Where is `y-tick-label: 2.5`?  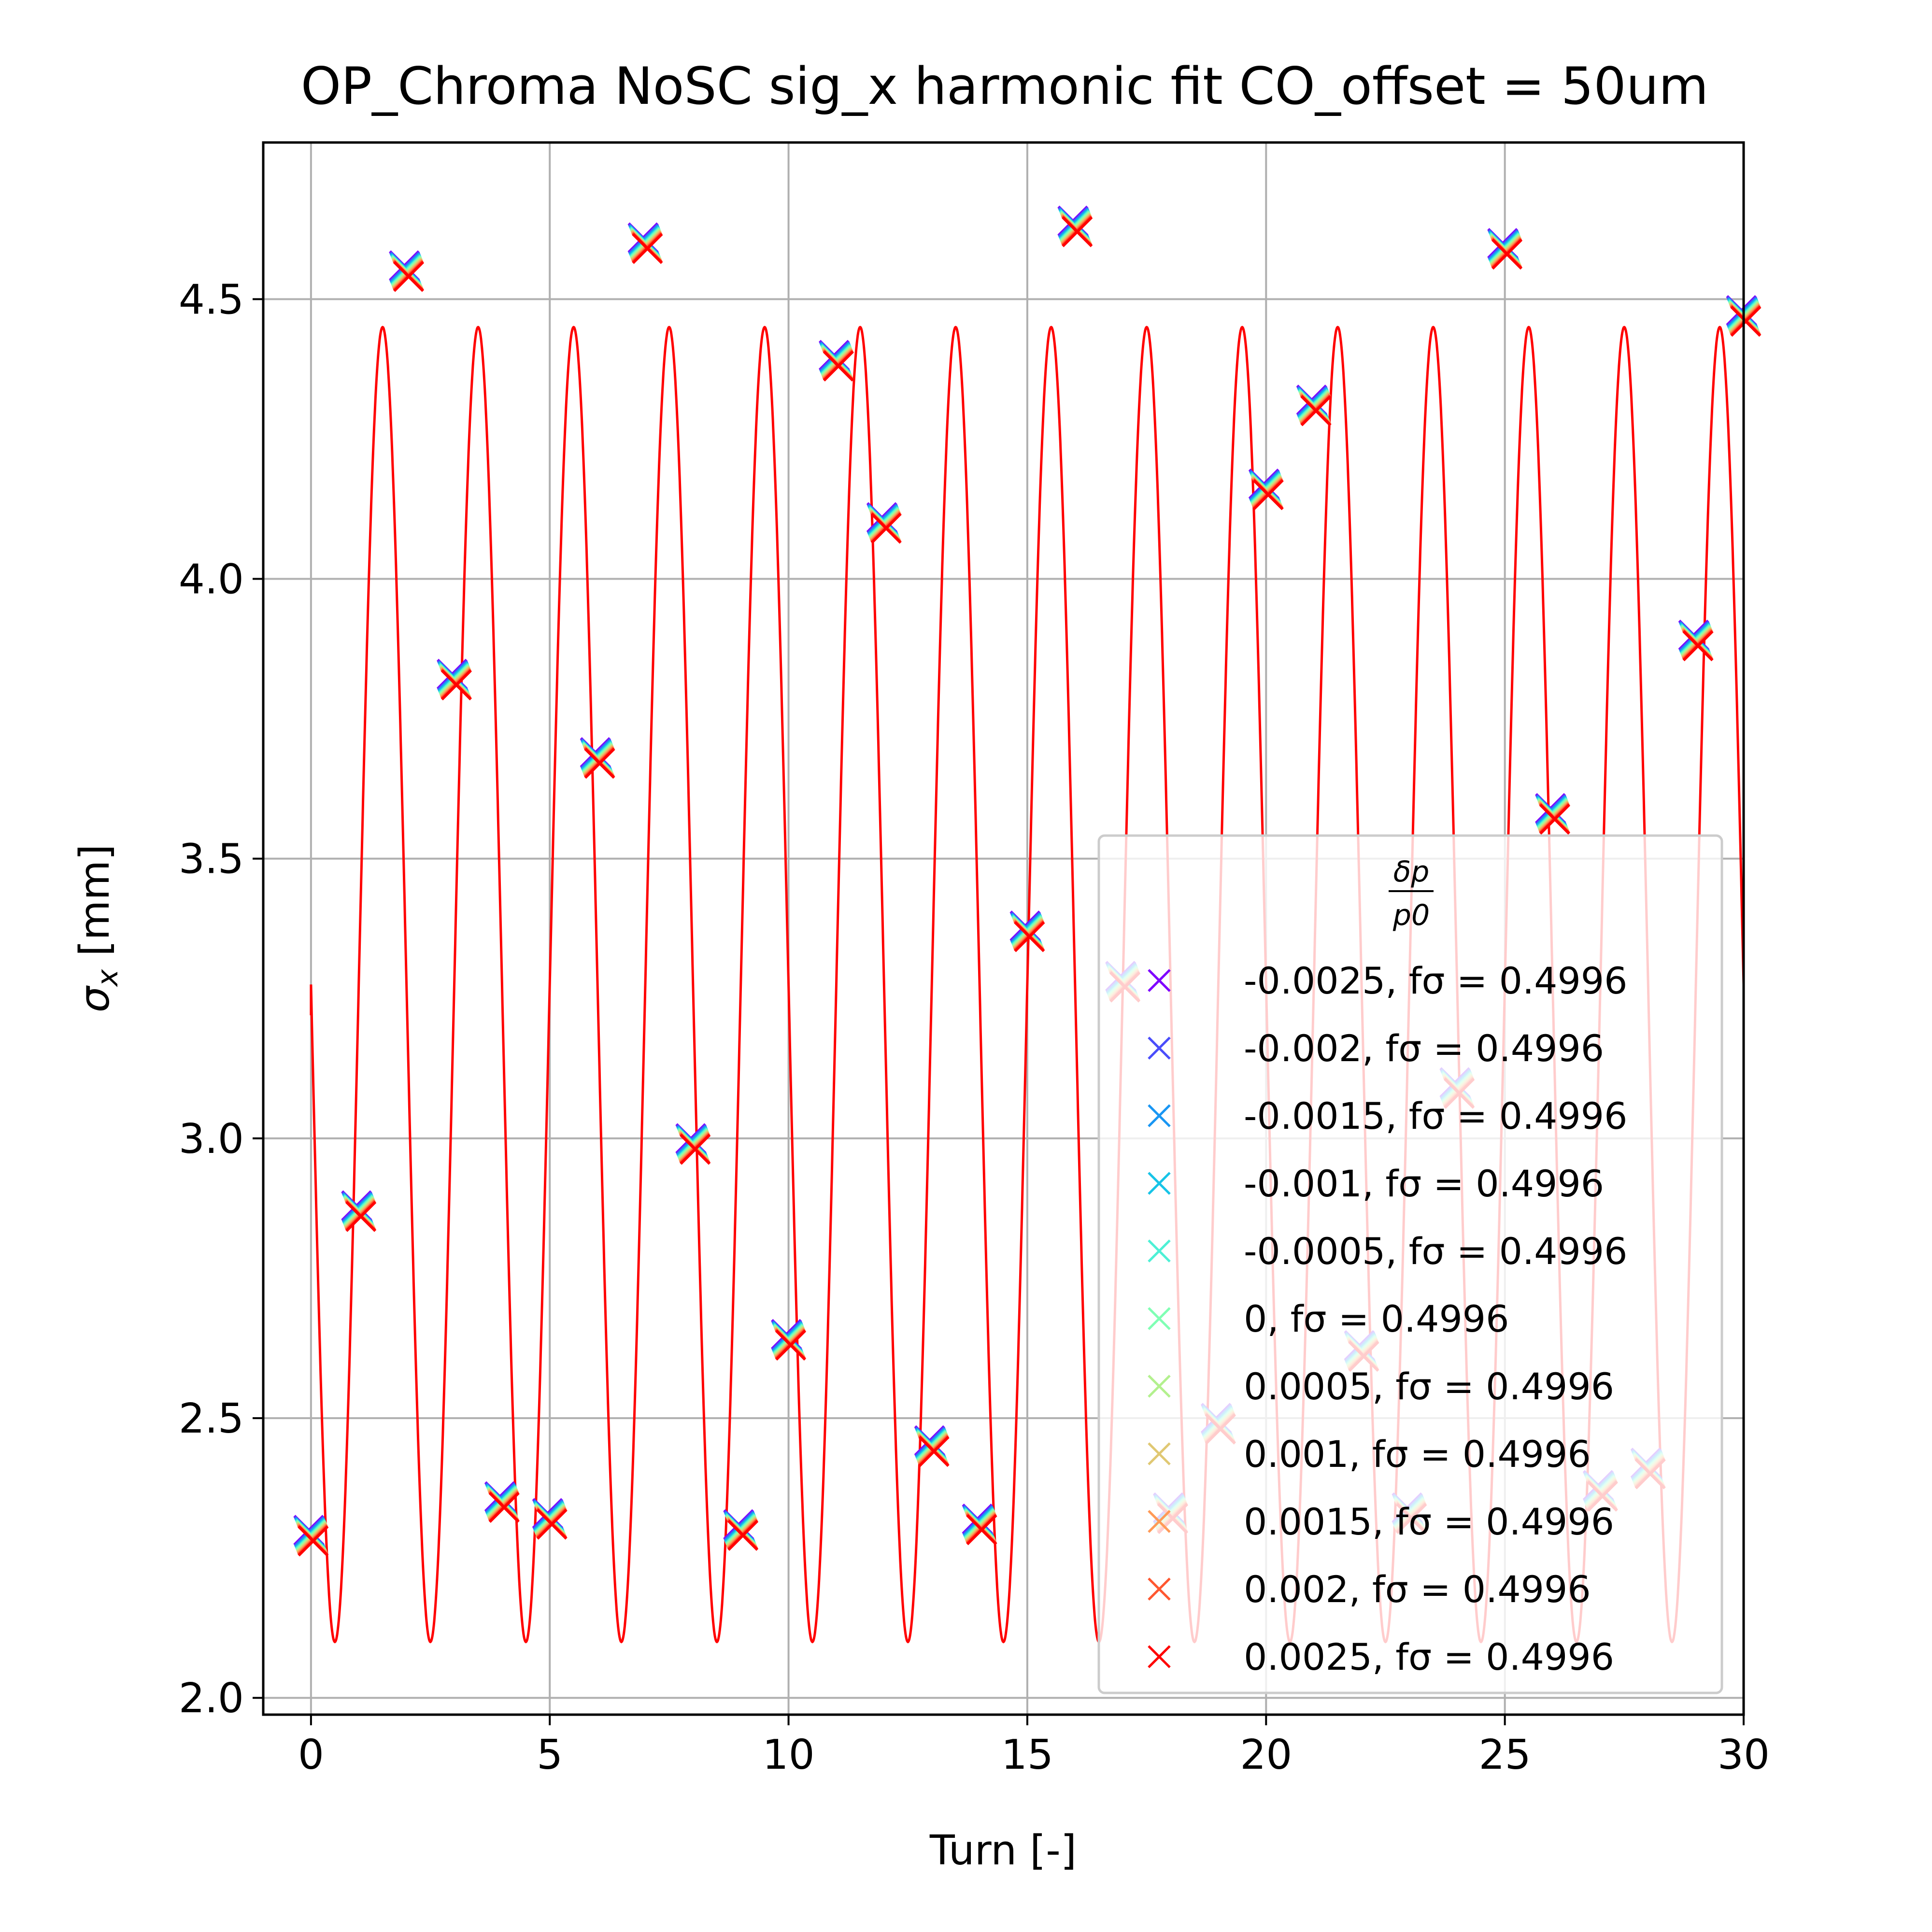
y-tick-label: 2.5 is located at coordinates (211, 1419).